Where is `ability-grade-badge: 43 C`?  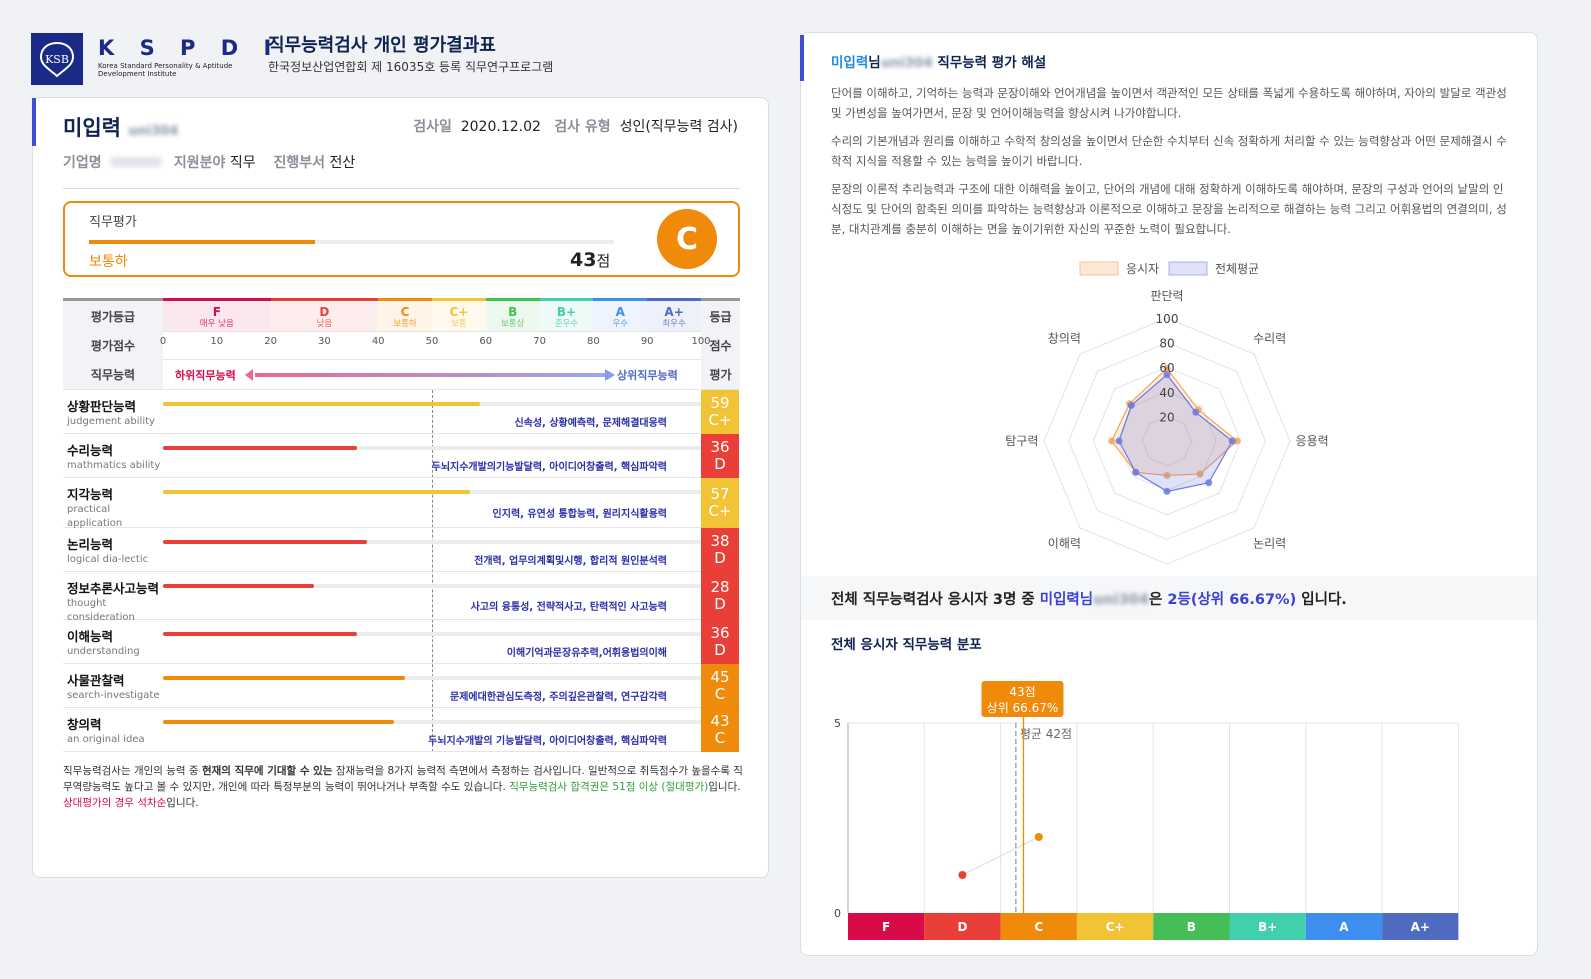 ability-grade-badge: 43 C is located at coordinates (720, 730).